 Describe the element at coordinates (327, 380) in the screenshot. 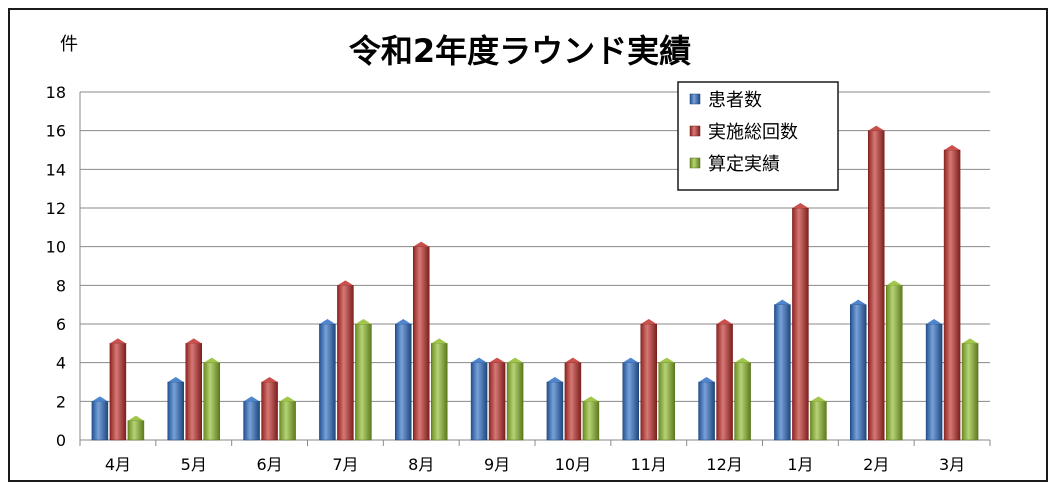

I see `bar-患者数-7月` at that location.